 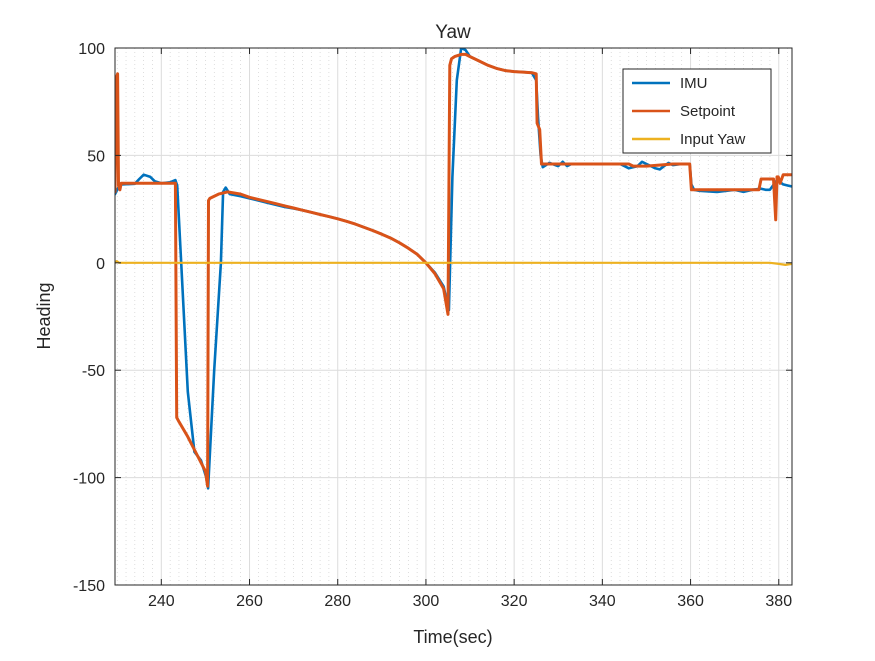 I want to click on x-tick-label: 240, so click(x=161, y=601).